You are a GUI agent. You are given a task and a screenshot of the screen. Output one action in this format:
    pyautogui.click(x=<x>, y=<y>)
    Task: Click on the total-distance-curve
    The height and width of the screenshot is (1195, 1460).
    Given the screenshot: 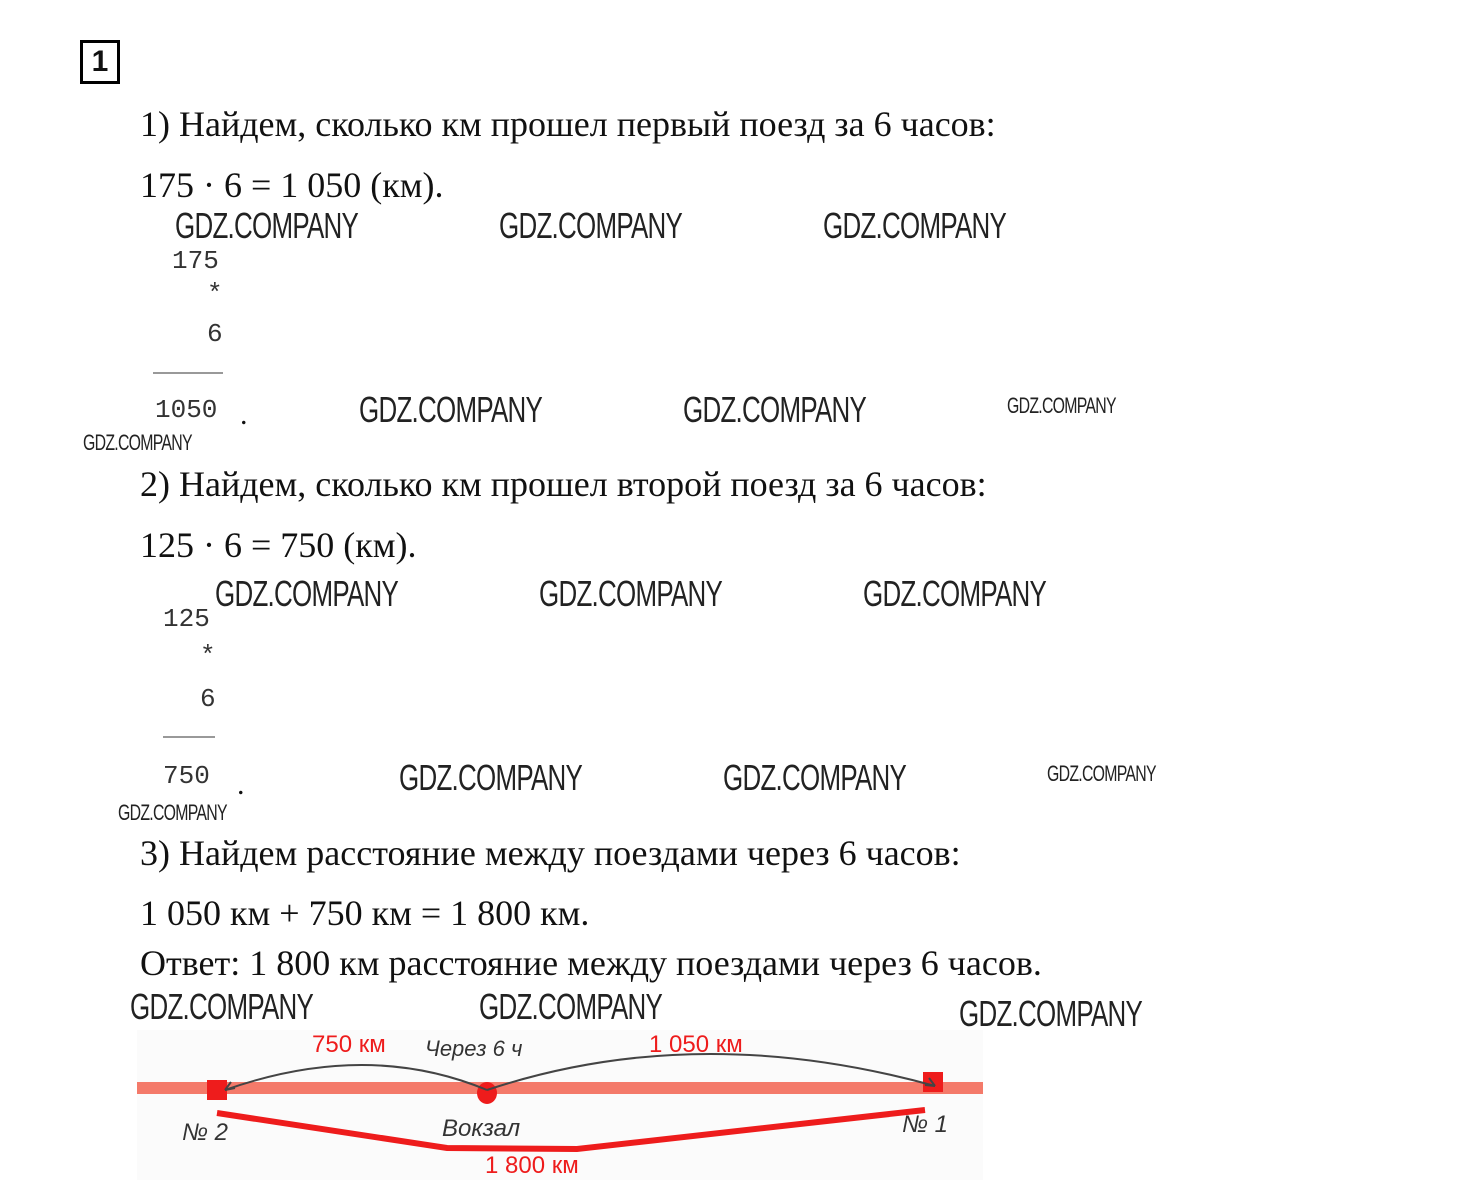 What is the action you would take?
    pyautogui.click(x=571, y=1130)
    